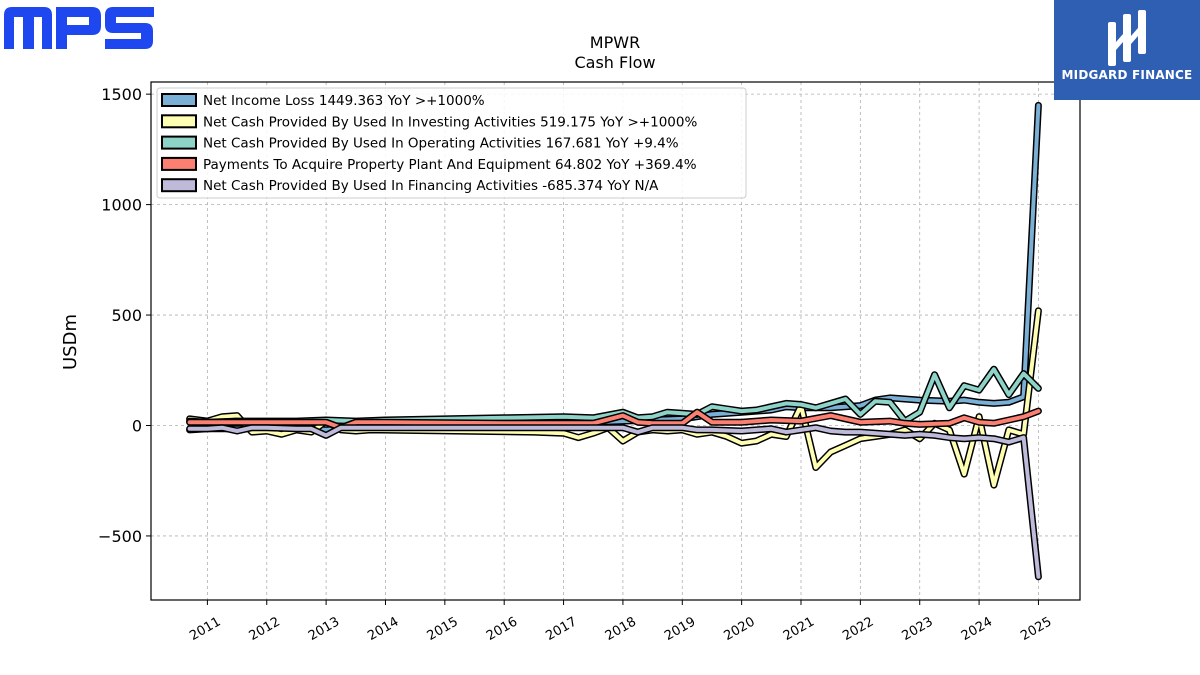  Describe the element at coordinates (383, 629) in the screenshot. I see `x-tick-label: 2014` at that location.